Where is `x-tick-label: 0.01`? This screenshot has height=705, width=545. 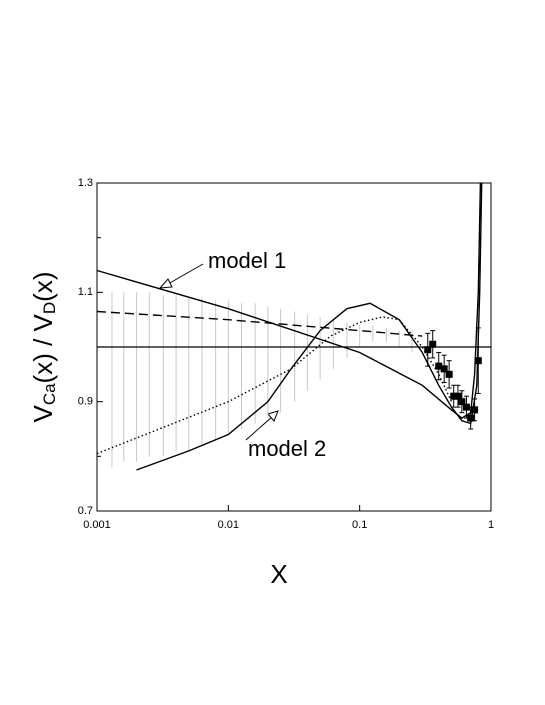 x-tick-label: 0.01 is located at coordinates (228, 525).